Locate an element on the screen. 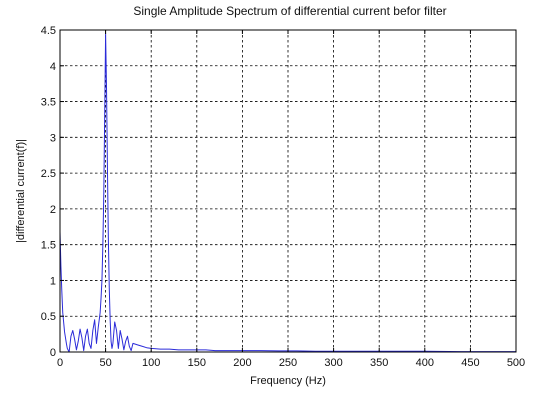  x-tick-labels: 0 50 100 150 200 250 300 350 400 450 500 is located at coordinates (291, 363).